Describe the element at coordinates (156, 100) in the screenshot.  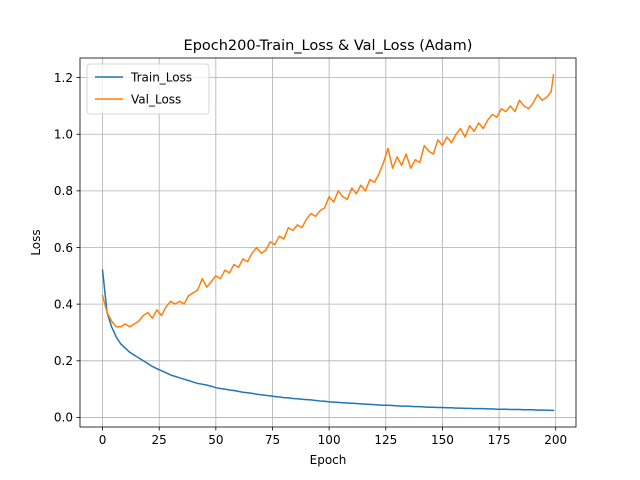
I see `legend-label-val-loss: Val_Loss` at that location.